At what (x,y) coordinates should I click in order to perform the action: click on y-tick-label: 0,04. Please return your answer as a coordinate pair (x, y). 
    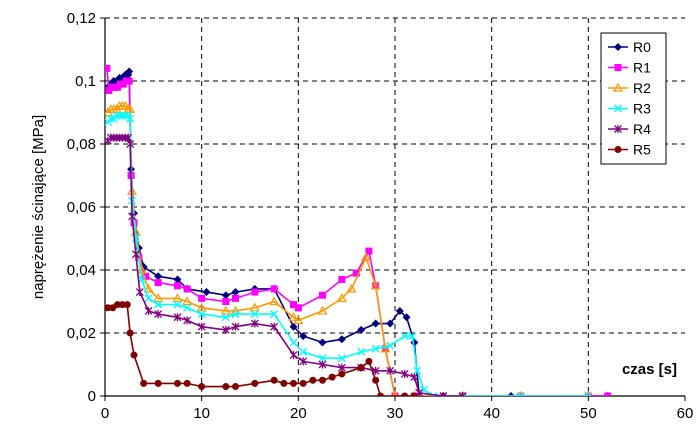
    Looking at the image, I should click on (81, 270).